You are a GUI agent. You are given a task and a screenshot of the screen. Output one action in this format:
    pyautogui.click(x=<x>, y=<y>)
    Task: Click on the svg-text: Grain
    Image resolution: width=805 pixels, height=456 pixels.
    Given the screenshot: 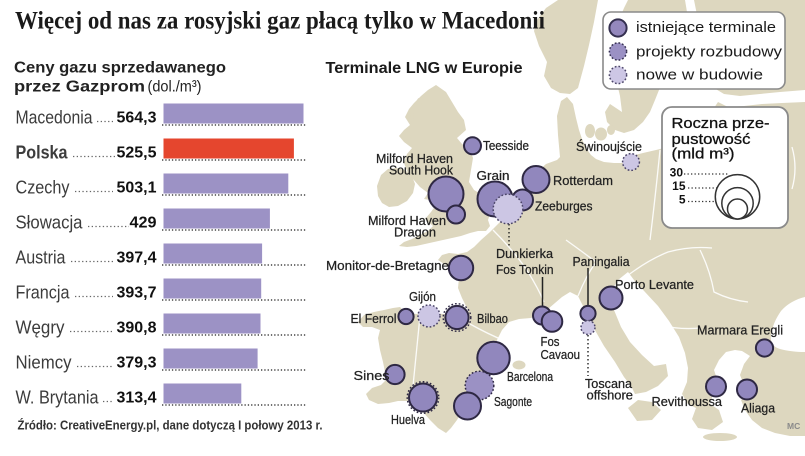 What is the action you would take?
    pyautogui.click(x=493, y=175)
    